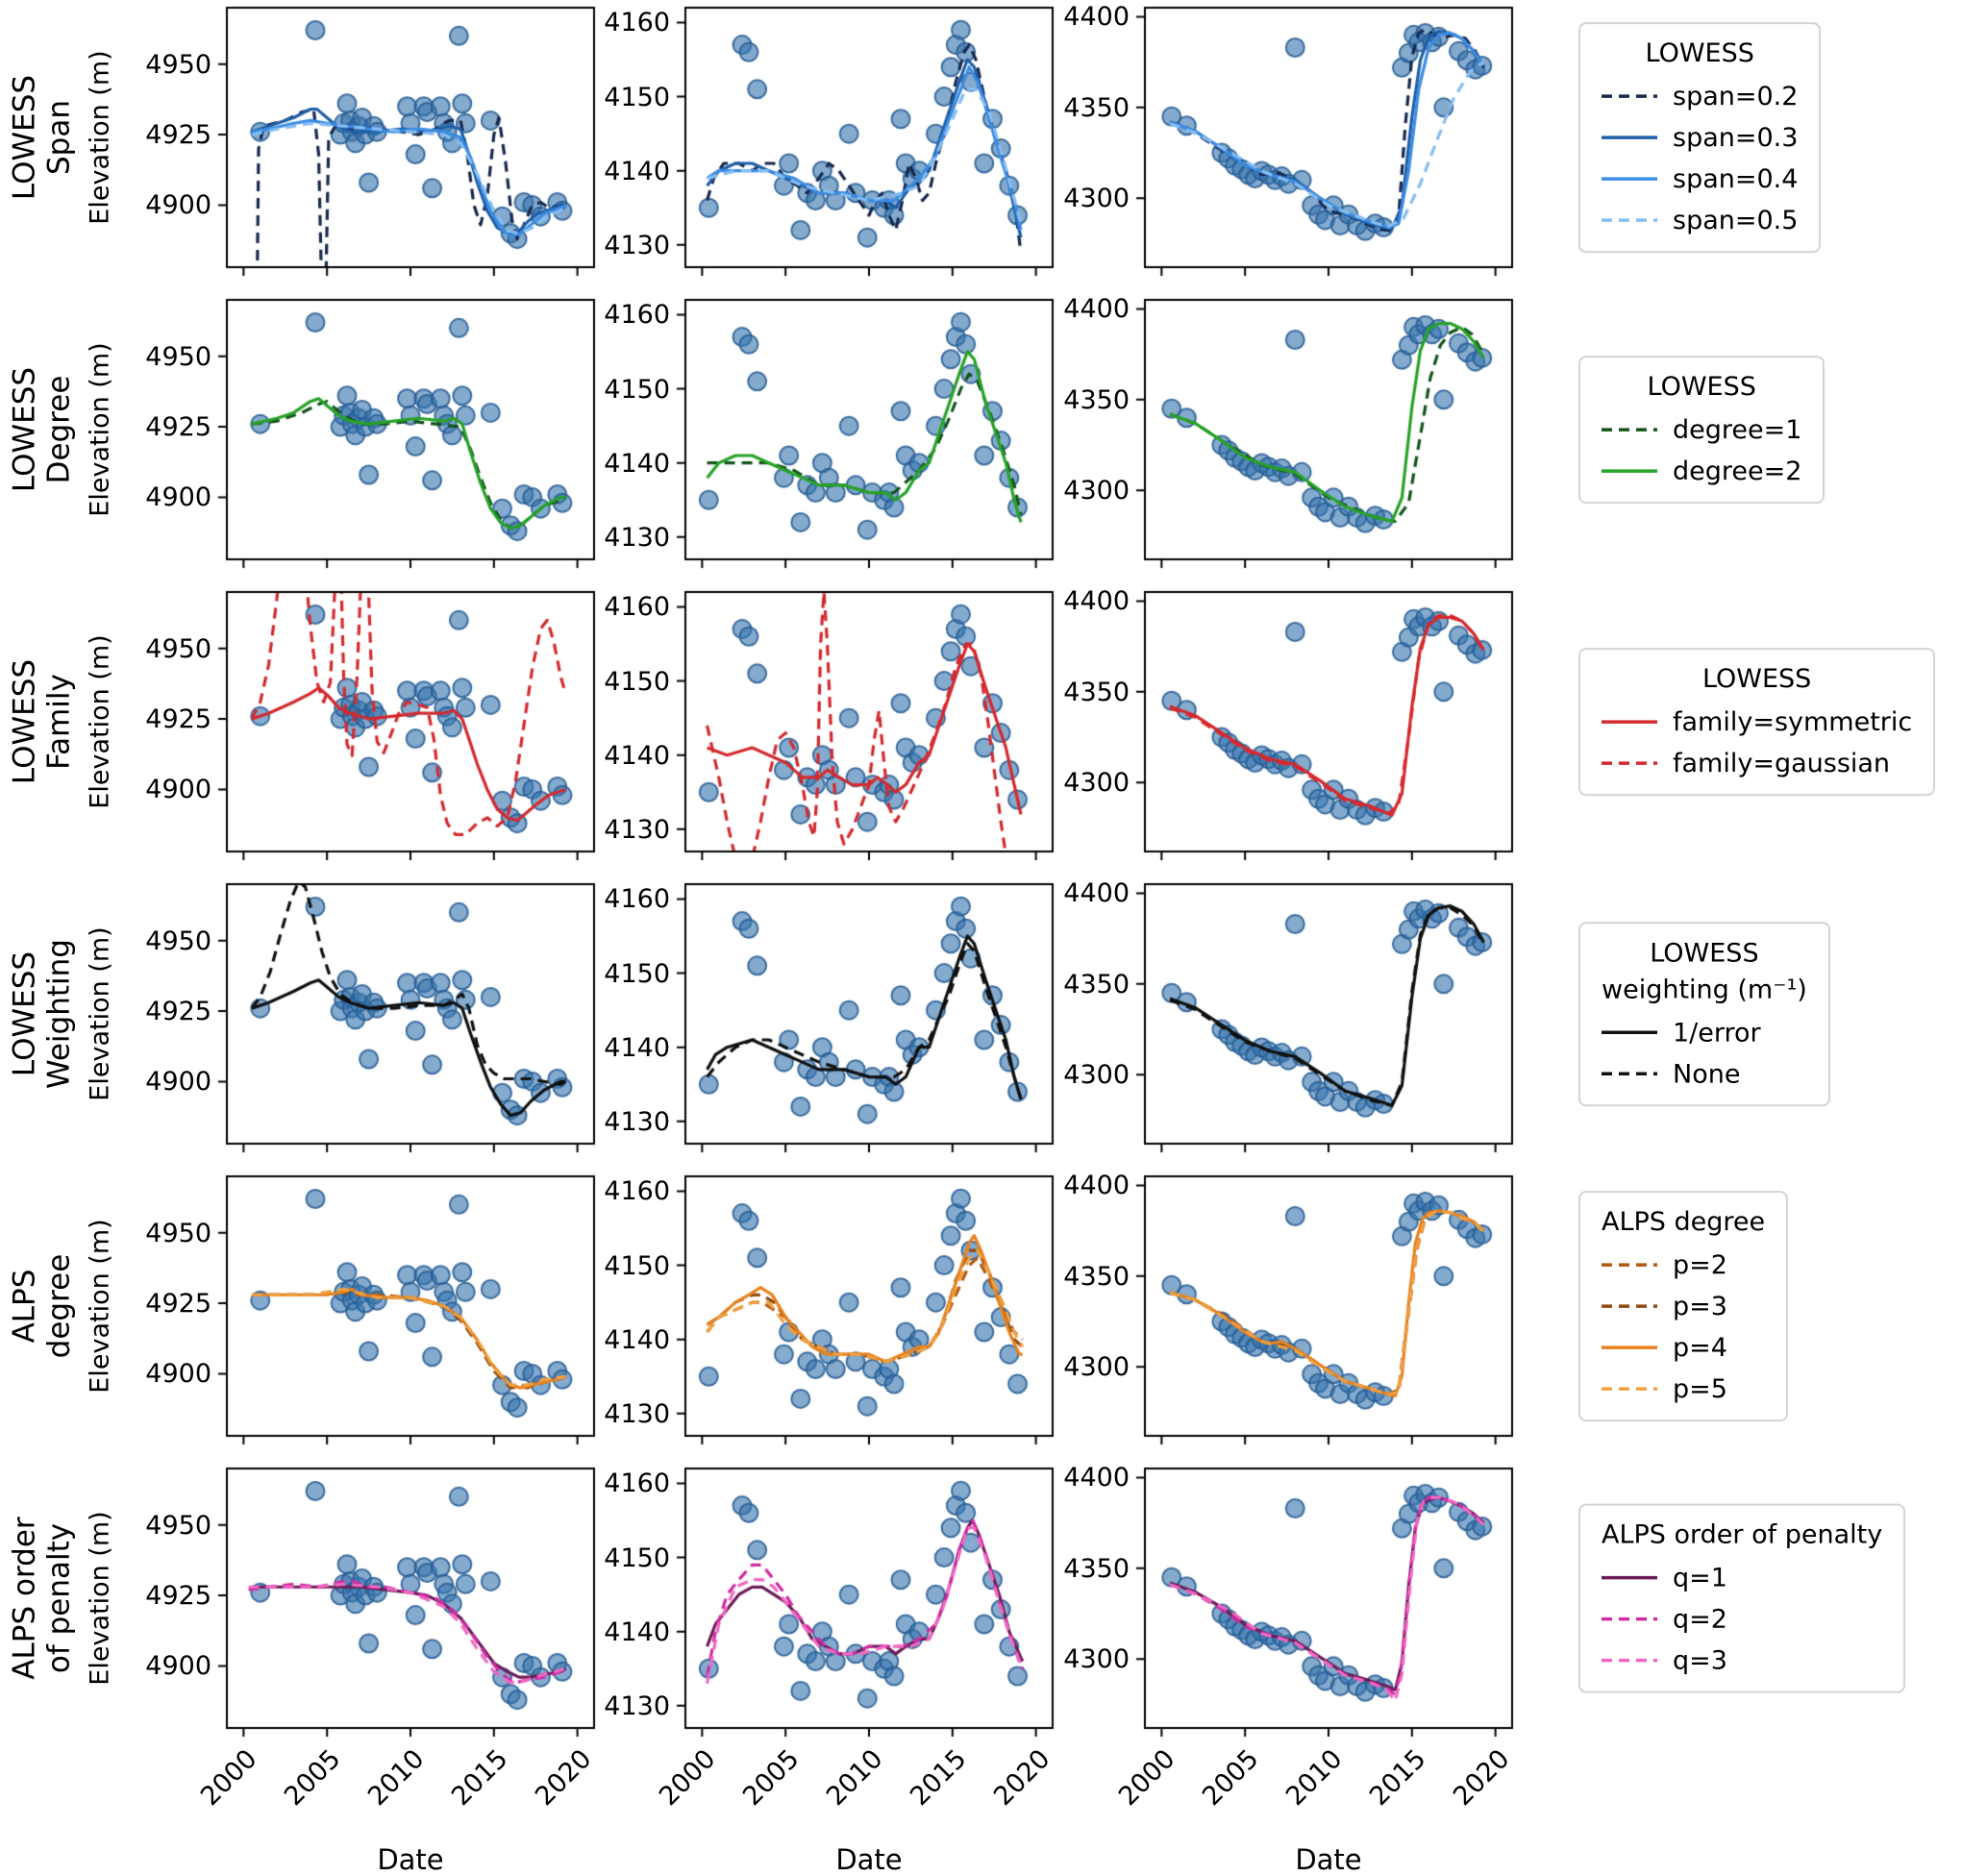 The image size is (1987, 1876). What do you see at coordinates (1700, 1620) in the screenshot?
I see `legend-entry-label: q=2` at bounding box center [1700, 1620].